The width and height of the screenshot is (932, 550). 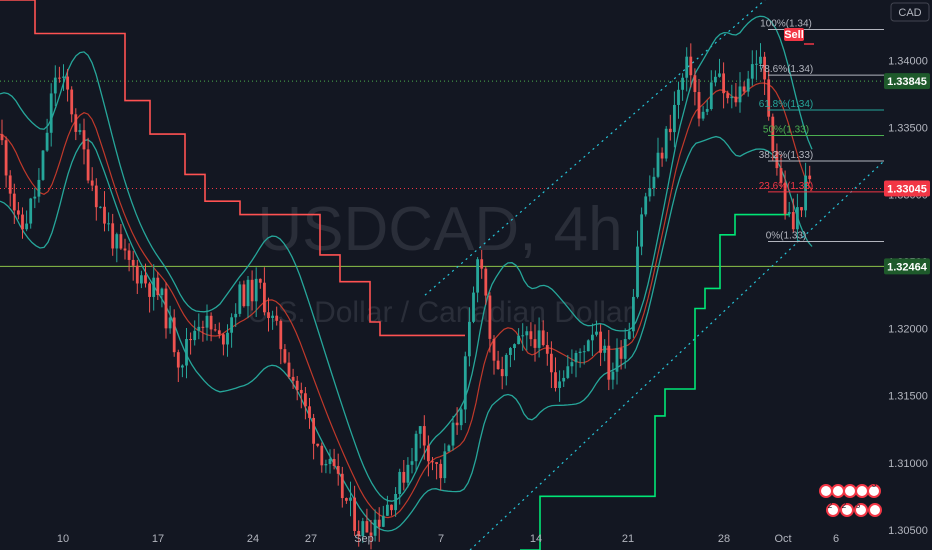 I want to click on currency-label: CAD, so click(x=909, y=13).